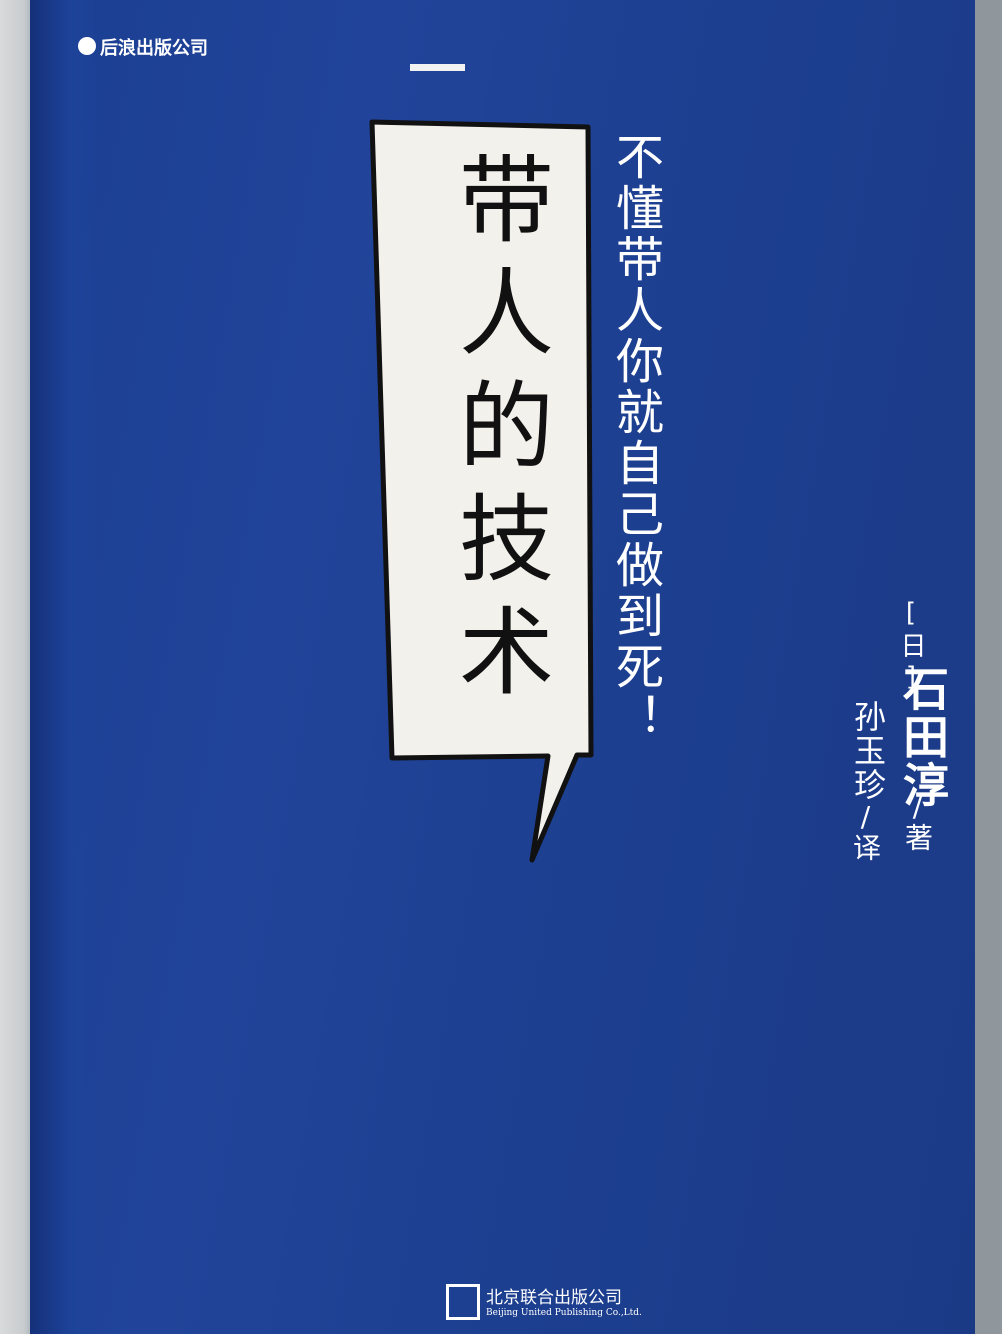  I want to click on book-subtitle: 不懂带人你就自己做到死！, so click(635, 438).